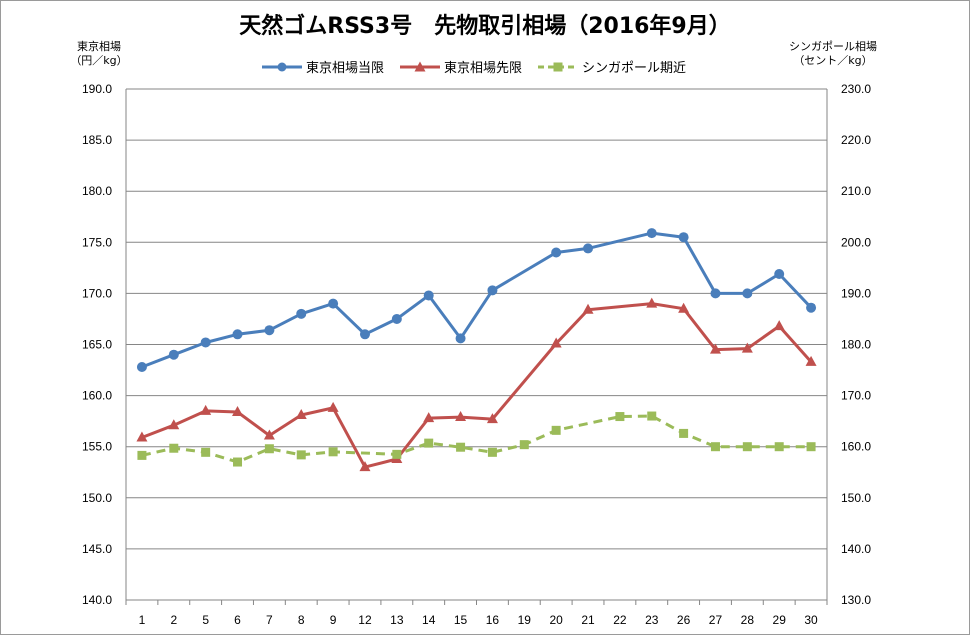  What do you see at coordinates (634, 68) in the screenshot?
I see `legend-label: シンガポール期近` at bounding box center [634, 68].